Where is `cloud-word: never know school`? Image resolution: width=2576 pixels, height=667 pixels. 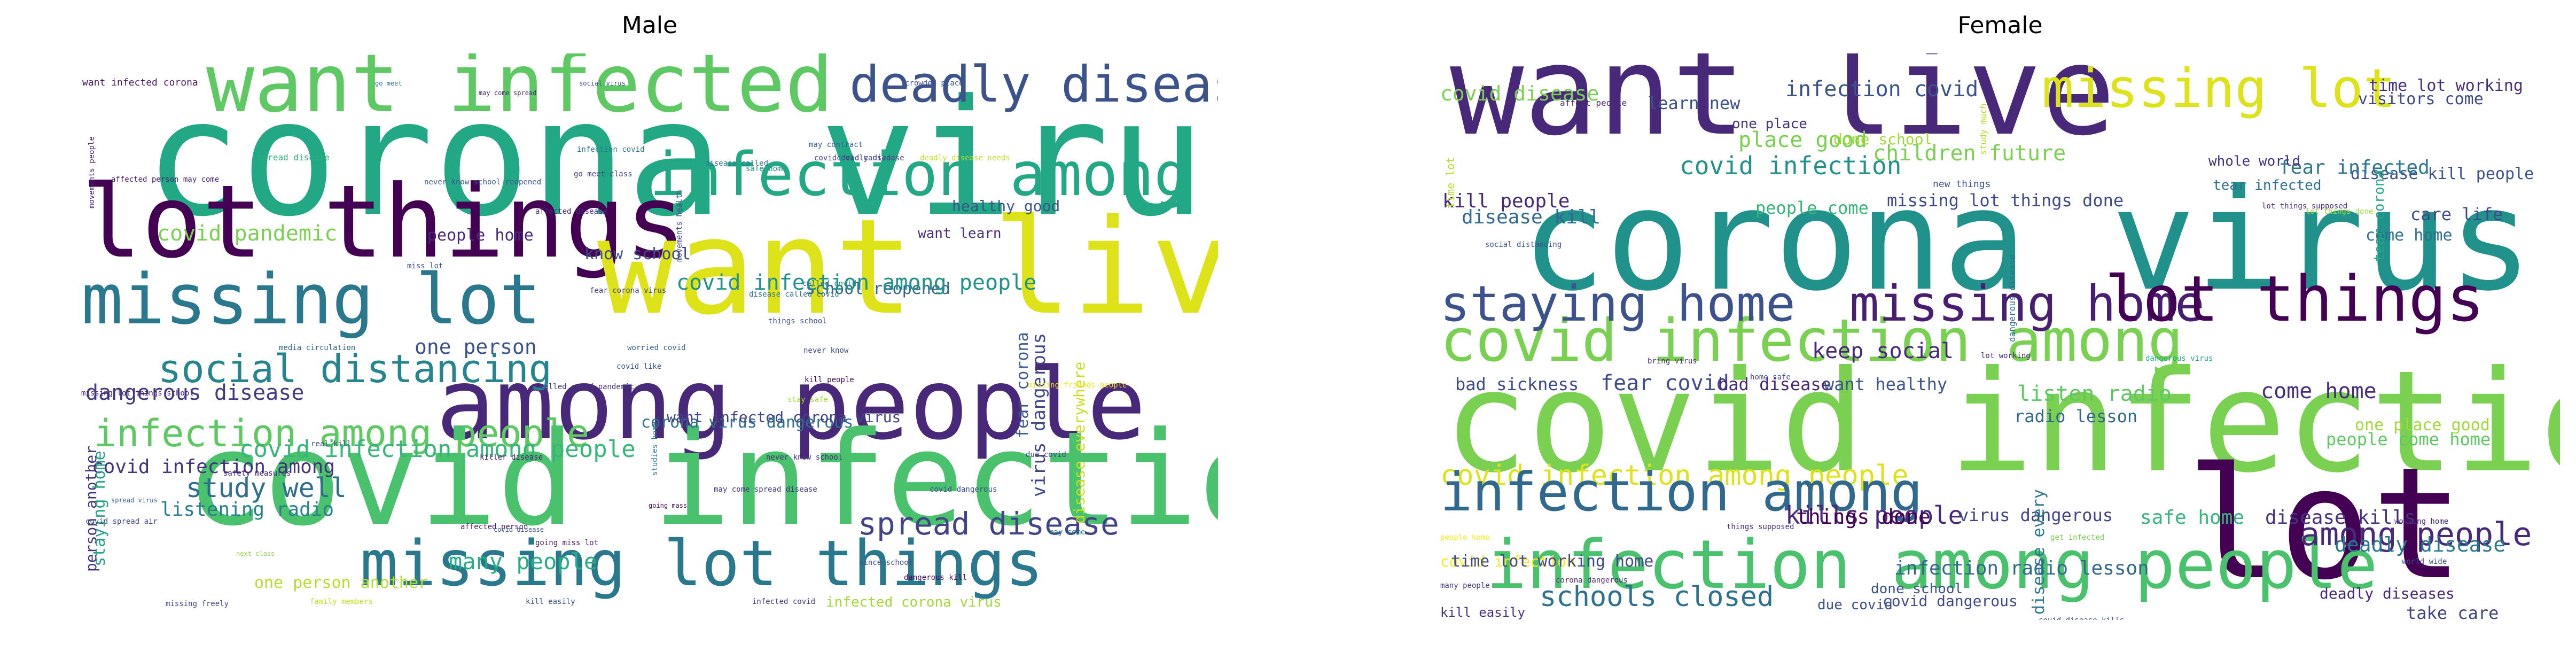 cloud-word: never know school is located at coordinates (804, 457).